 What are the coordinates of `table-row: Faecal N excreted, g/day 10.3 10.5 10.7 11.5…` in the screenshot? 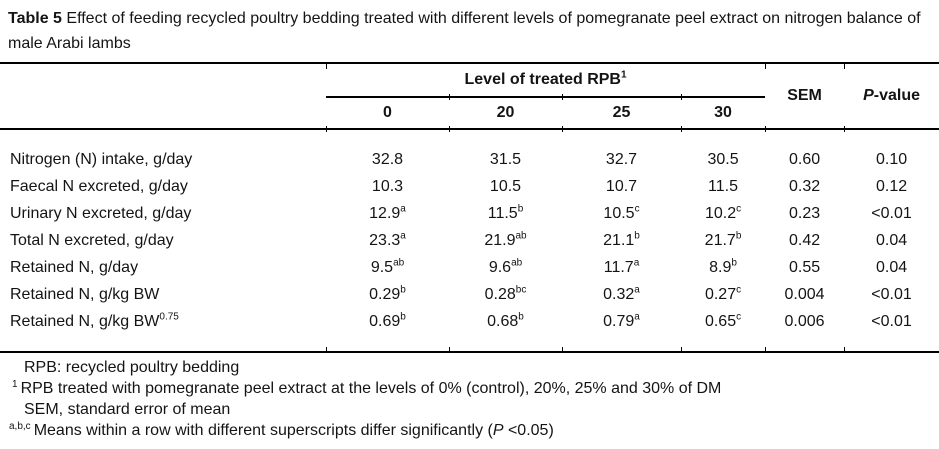 It's located at (469, 186).